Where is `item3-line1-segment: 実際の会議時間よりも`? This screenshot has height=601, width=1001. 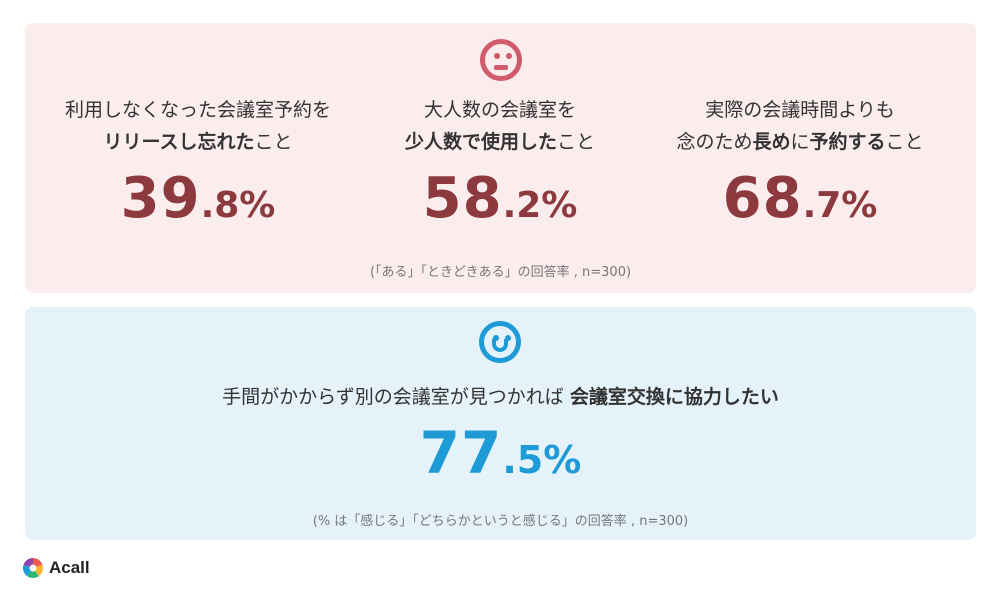 item3-line1-segment: 実際の会議時間よりも is located at coordinates (800, 110).